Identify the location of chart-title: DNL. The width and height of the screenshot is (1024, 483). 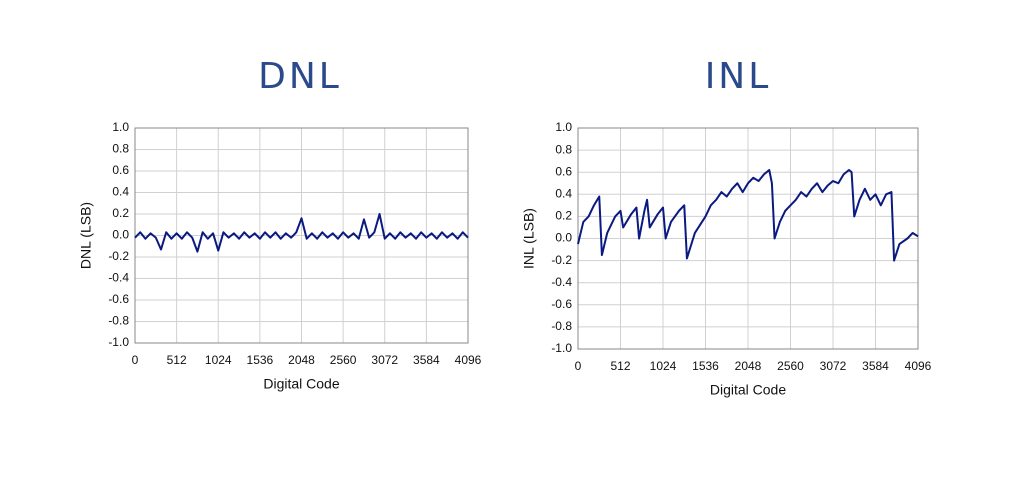
(300, 76).